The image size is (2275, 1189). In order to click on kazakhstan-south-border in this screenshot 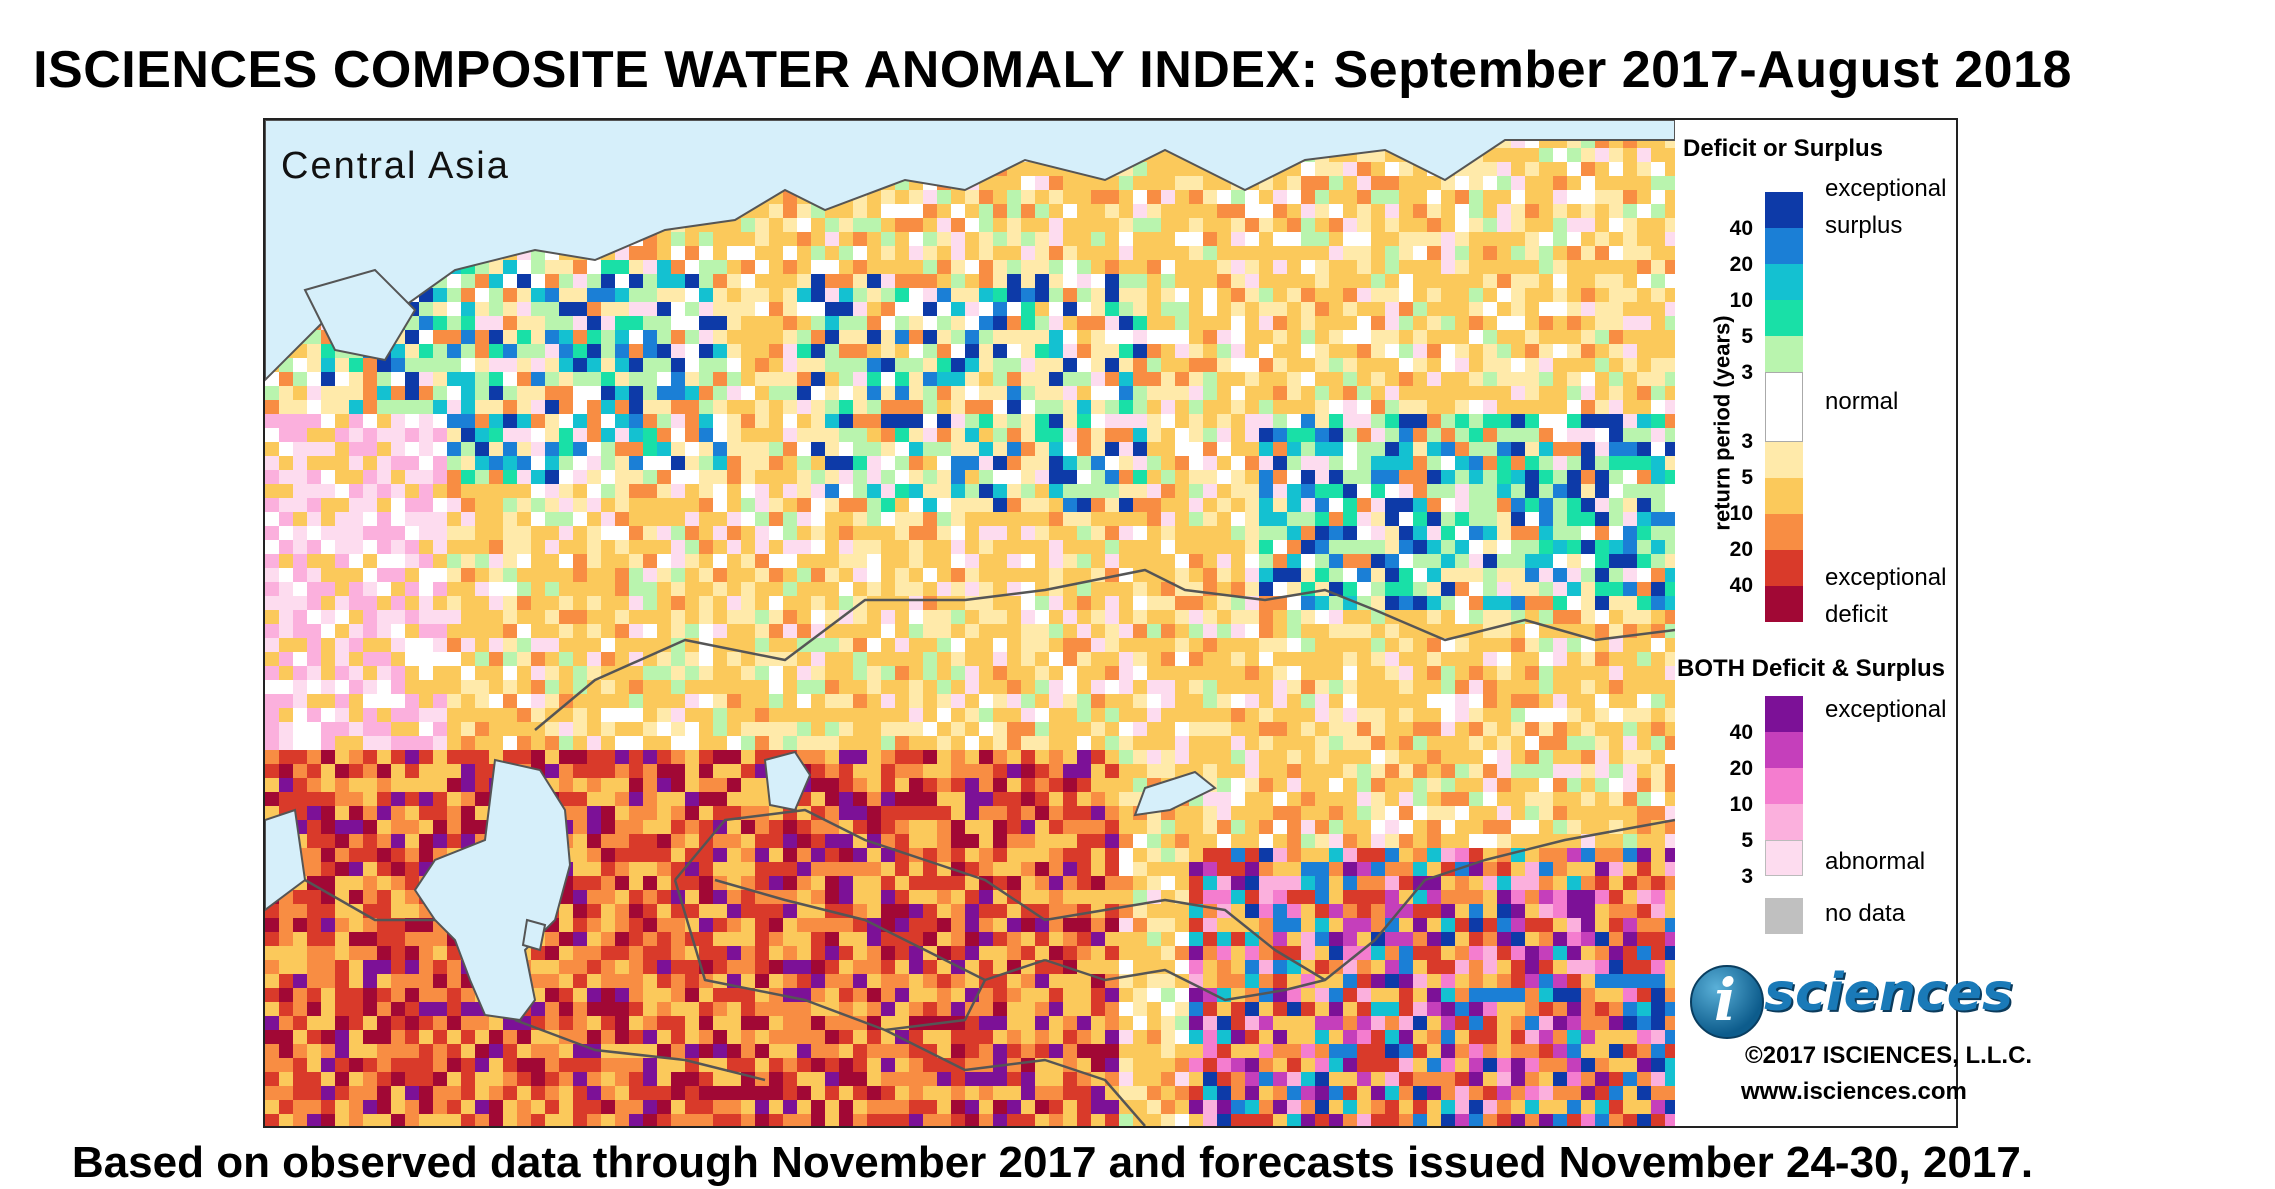, I will do `click(1000, 895)`.